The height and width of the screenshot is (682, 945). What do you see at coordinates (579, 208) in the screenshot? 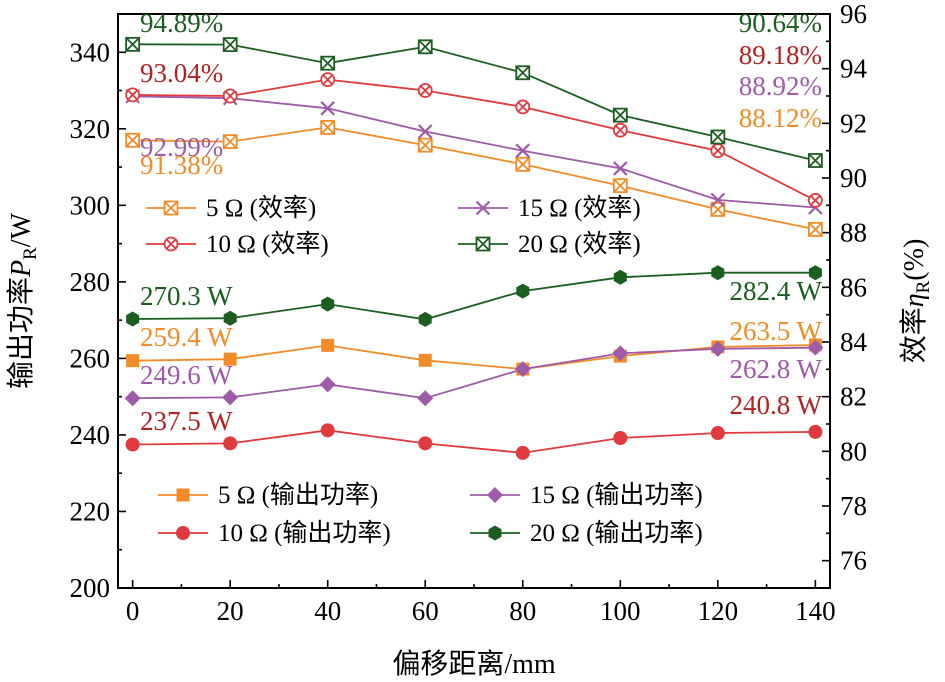
I see `efficiency-legend-label: 15 Ω (效率)` at bounding box center [579, 208].